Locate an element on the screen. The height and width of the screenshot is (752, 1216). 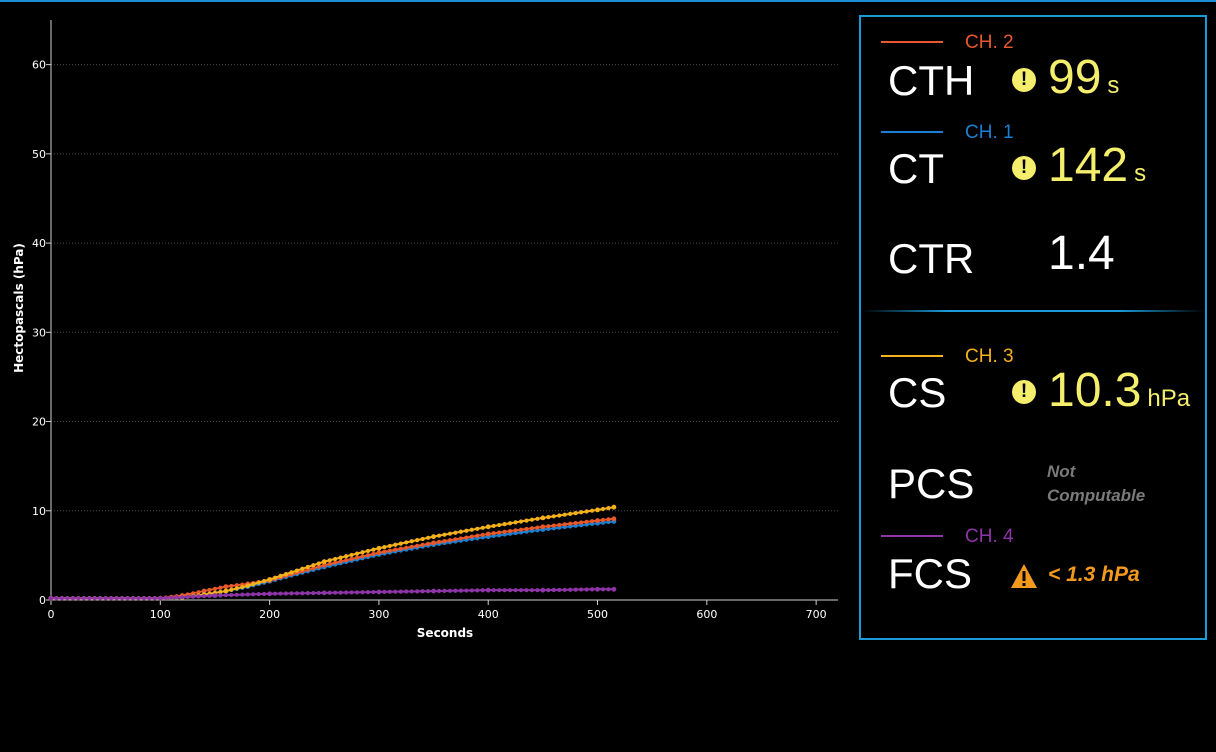
legend-ch1-label: CH. 1 is located at coordinates (989, 132).